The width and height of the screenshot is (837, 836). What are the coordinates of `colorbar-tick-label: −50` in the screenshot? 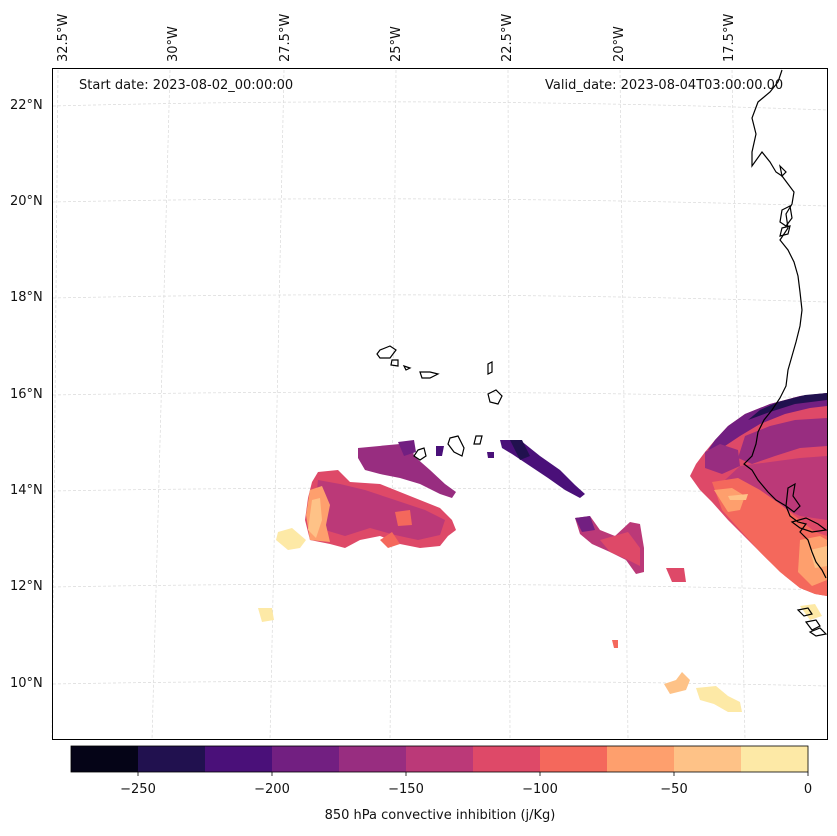 It's located at (674, 789).